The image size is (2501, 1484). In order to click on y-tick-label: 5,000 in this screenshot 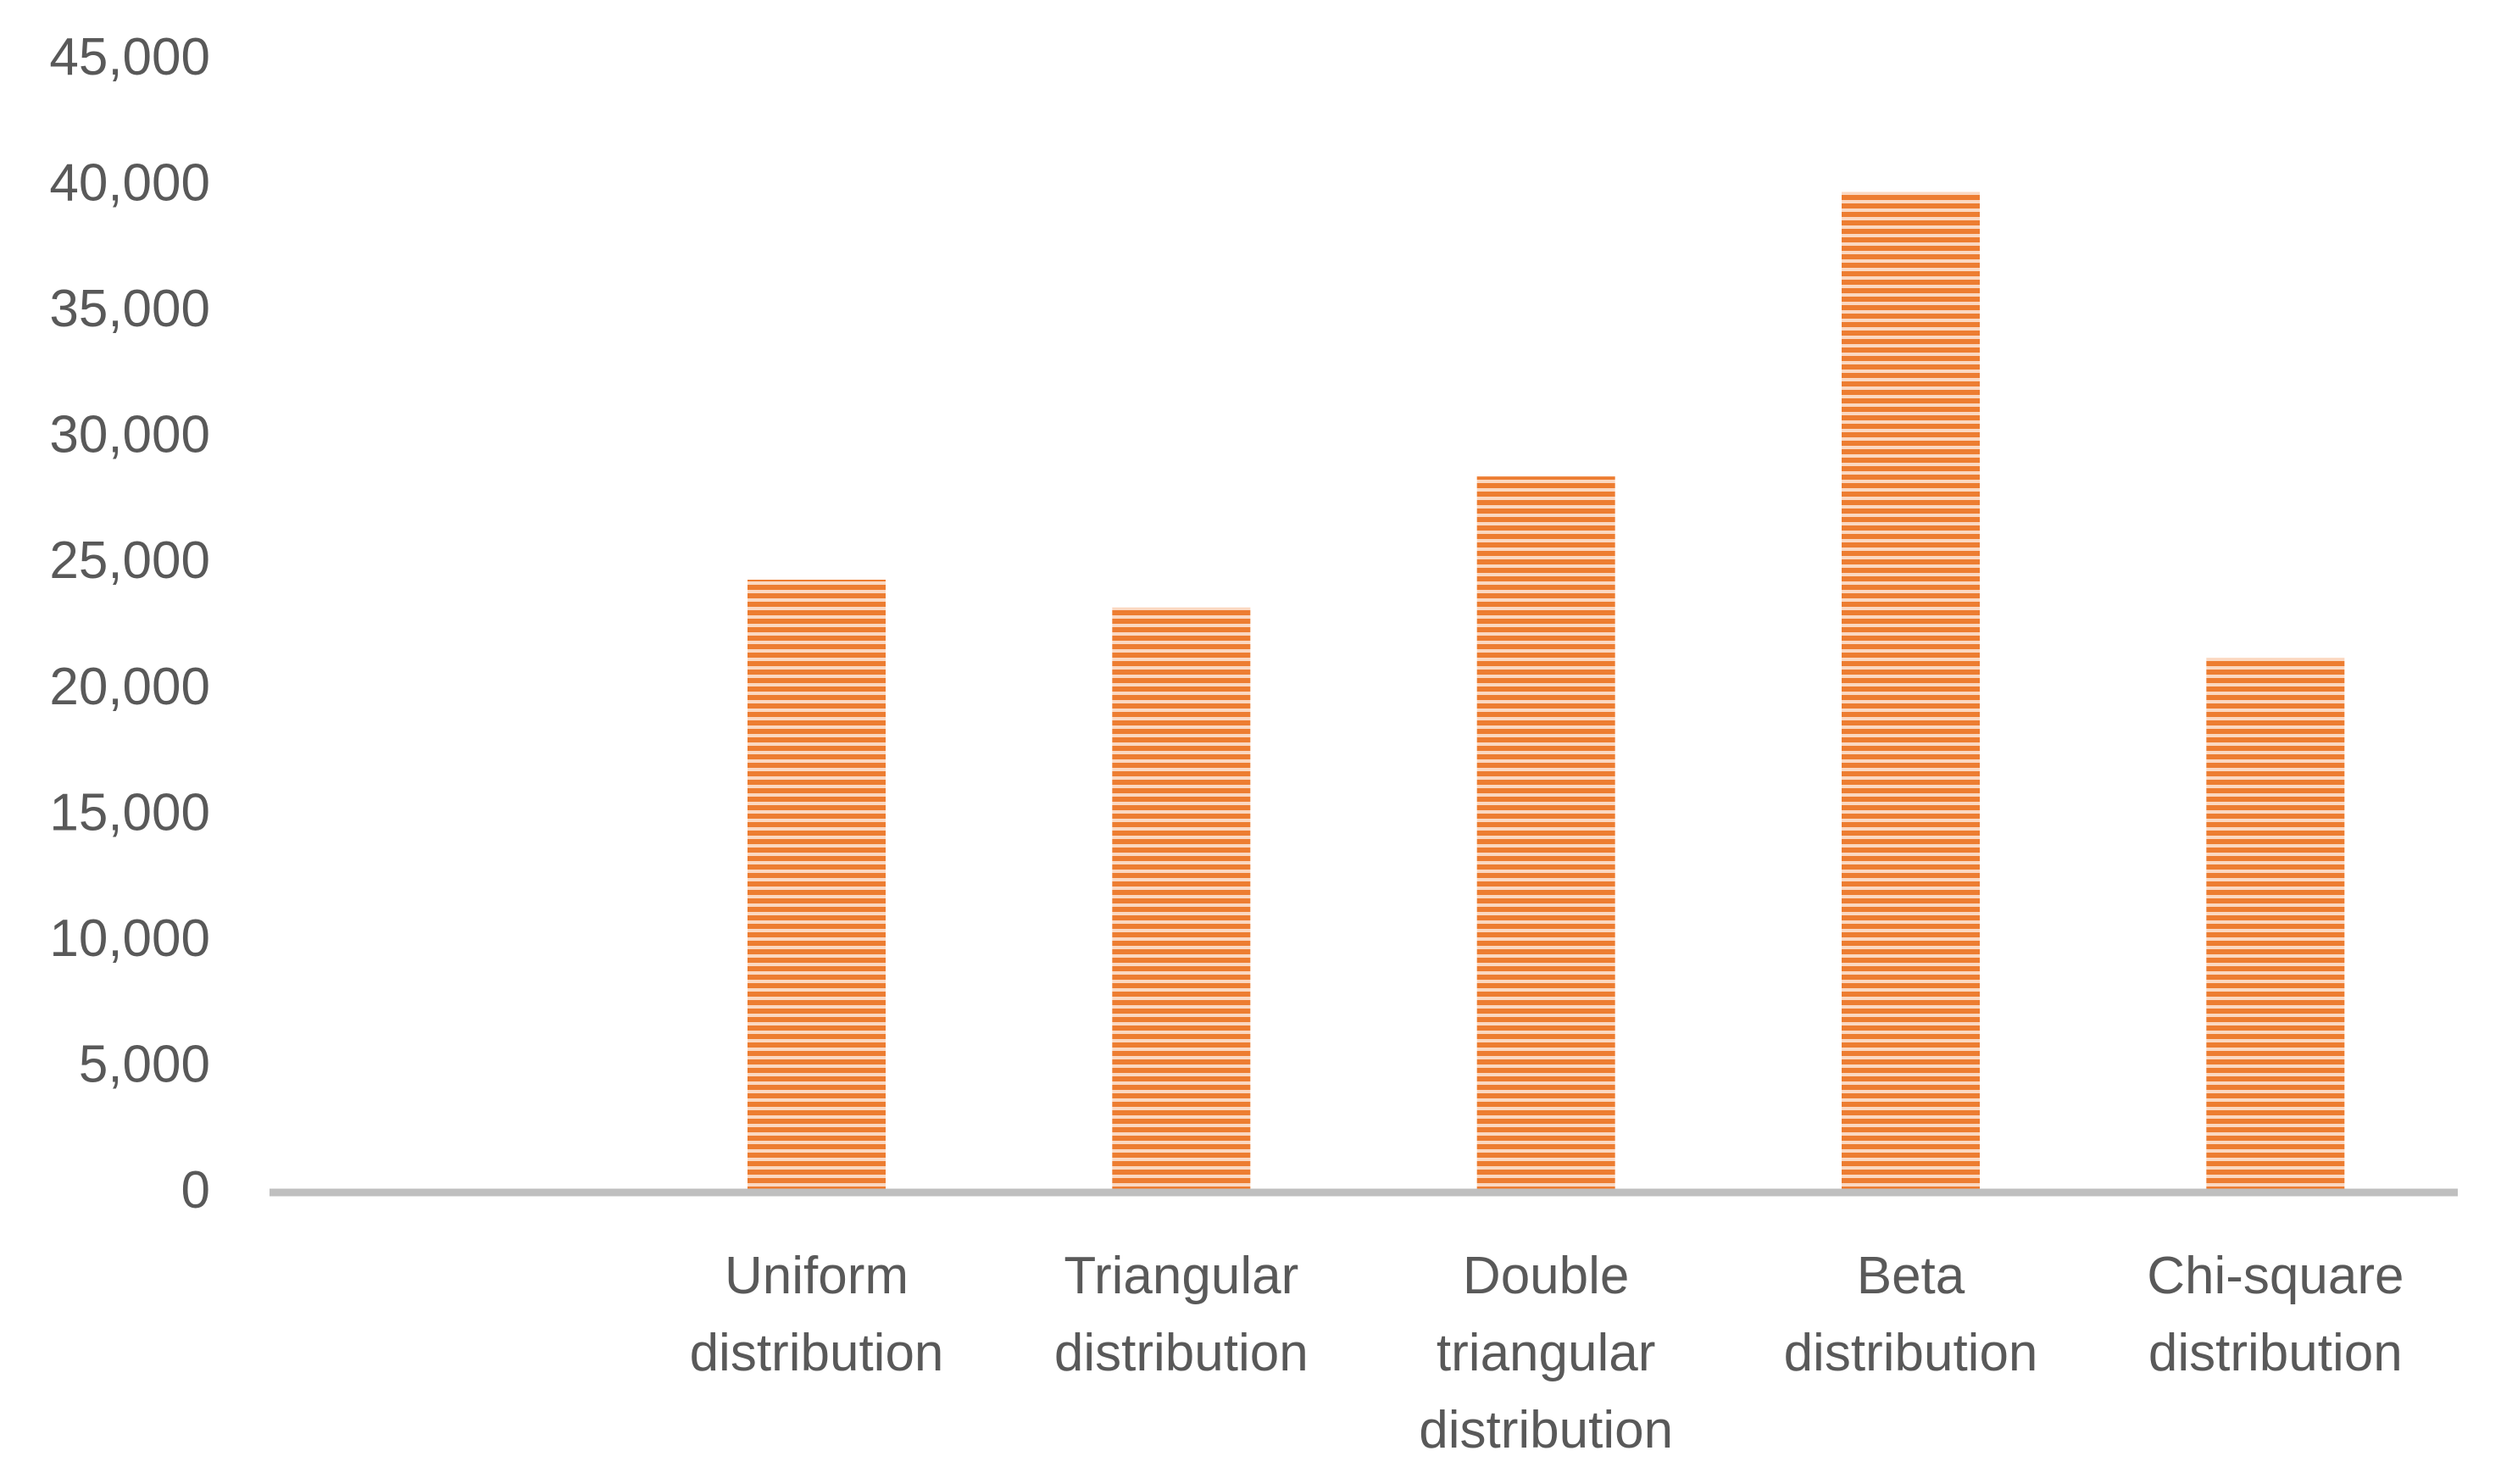, I will do `click(144, 1064)`.